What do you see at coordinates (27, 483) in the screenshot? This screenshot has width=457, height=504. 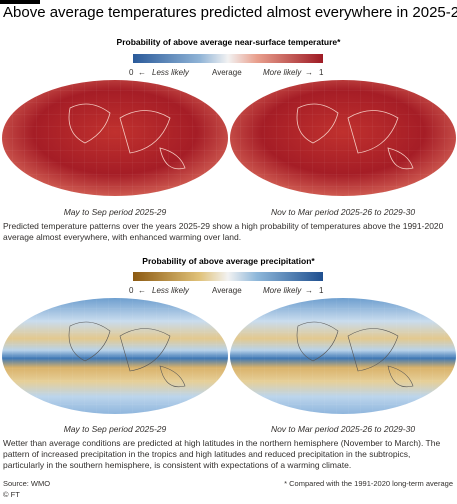 I see `source: Source: WMO` at bounding box center [27, 483].